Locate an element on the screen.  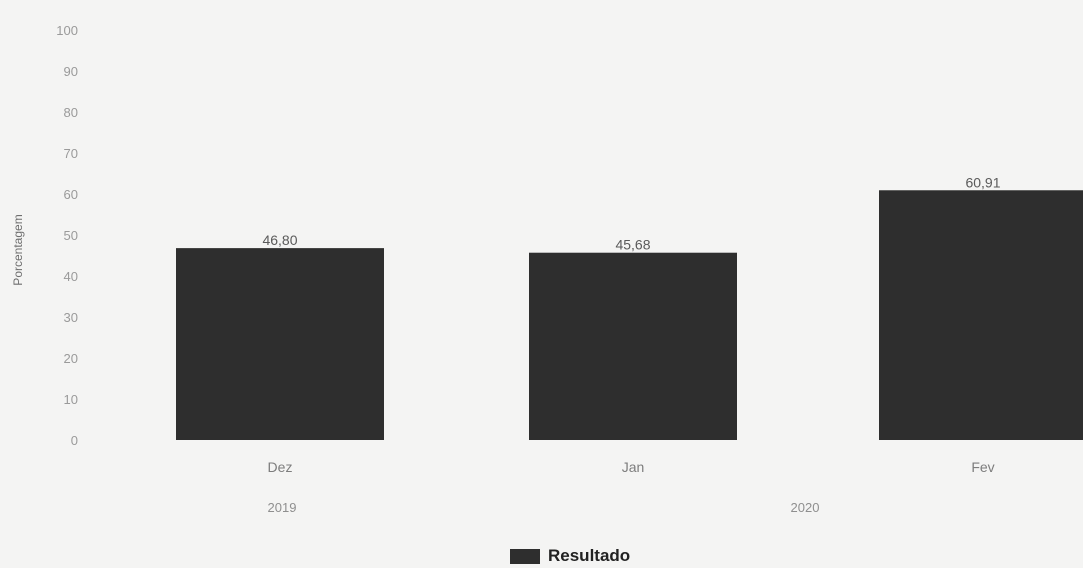
y-tick-label: 60 is located at coordinates (71, 194).